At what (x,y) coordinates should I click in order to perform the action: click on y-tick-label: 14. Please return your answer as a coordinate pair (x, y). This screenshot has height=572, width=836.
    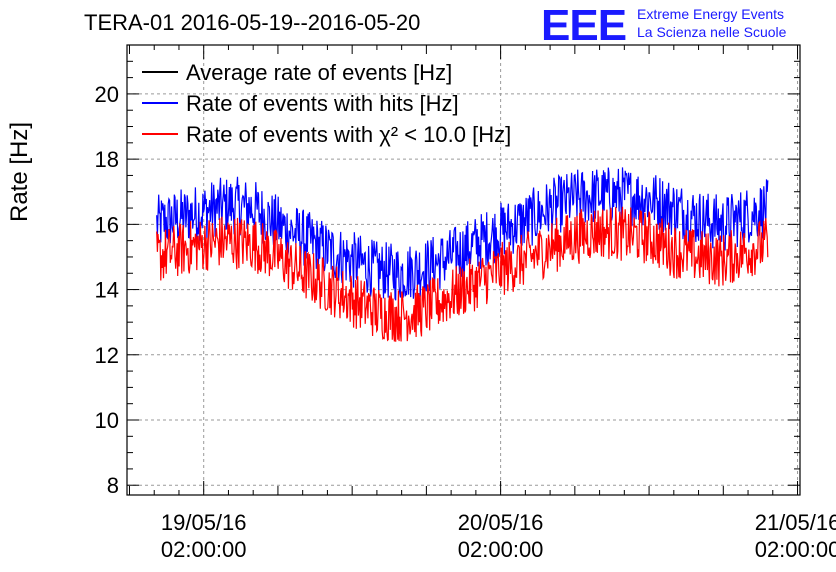
    Looking at the image, I should click on (107, 290).